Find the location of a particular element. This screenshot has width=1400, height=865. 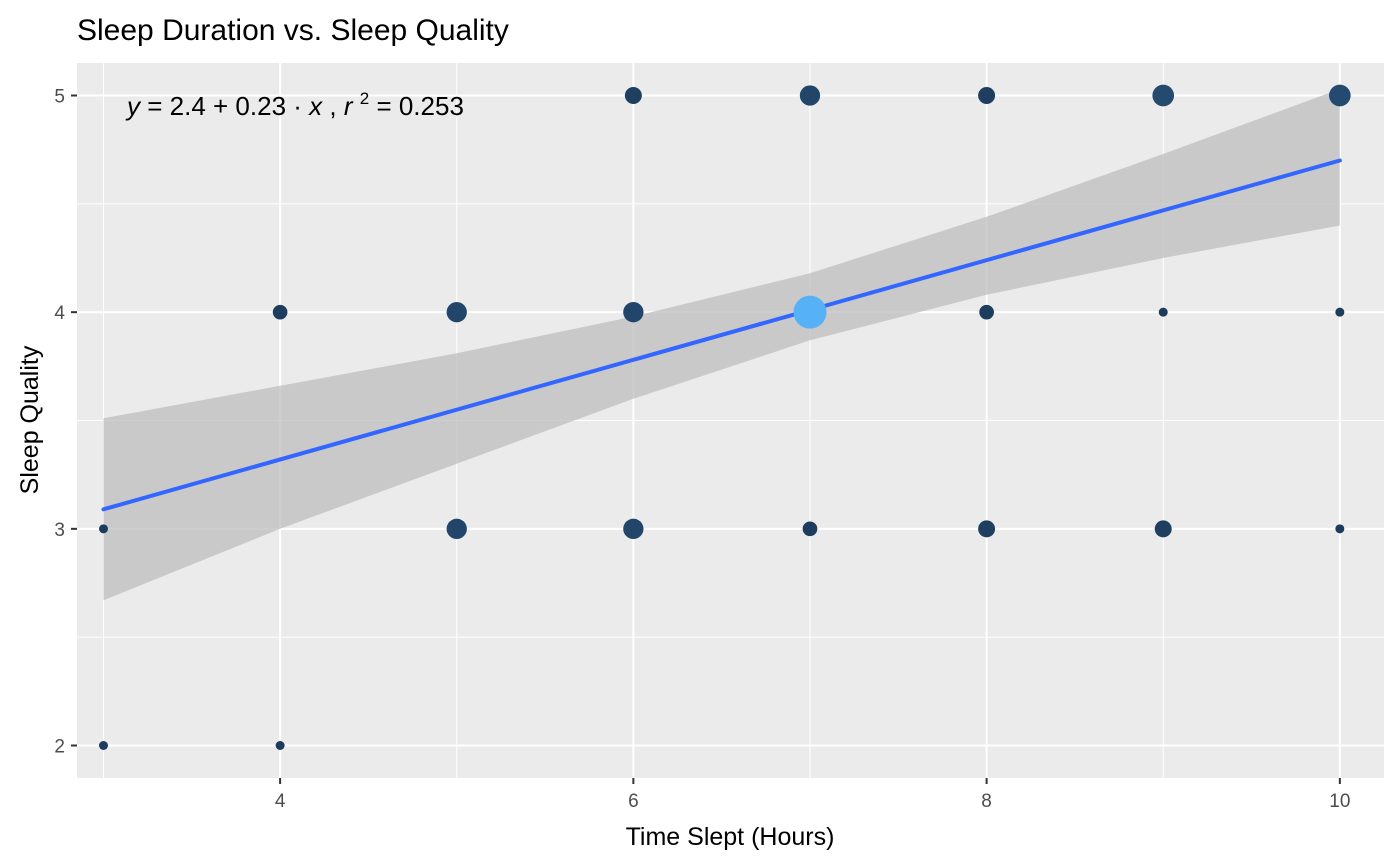

y-tick-label: 2 is located at coordinates (59, 747).